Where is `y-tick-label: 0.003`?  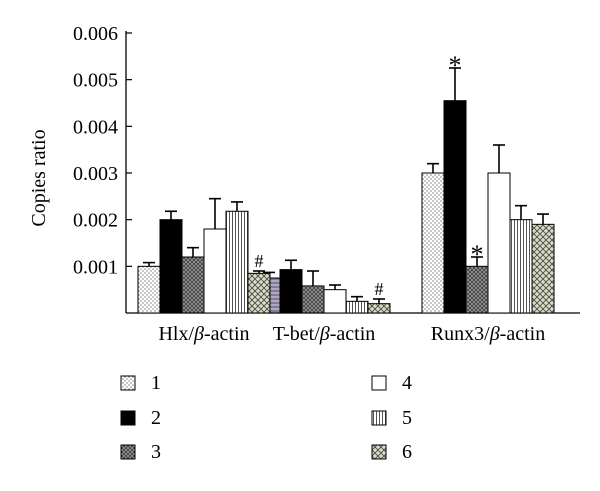
y-tick-label: 0.003 is located at coordinates (95, 174).